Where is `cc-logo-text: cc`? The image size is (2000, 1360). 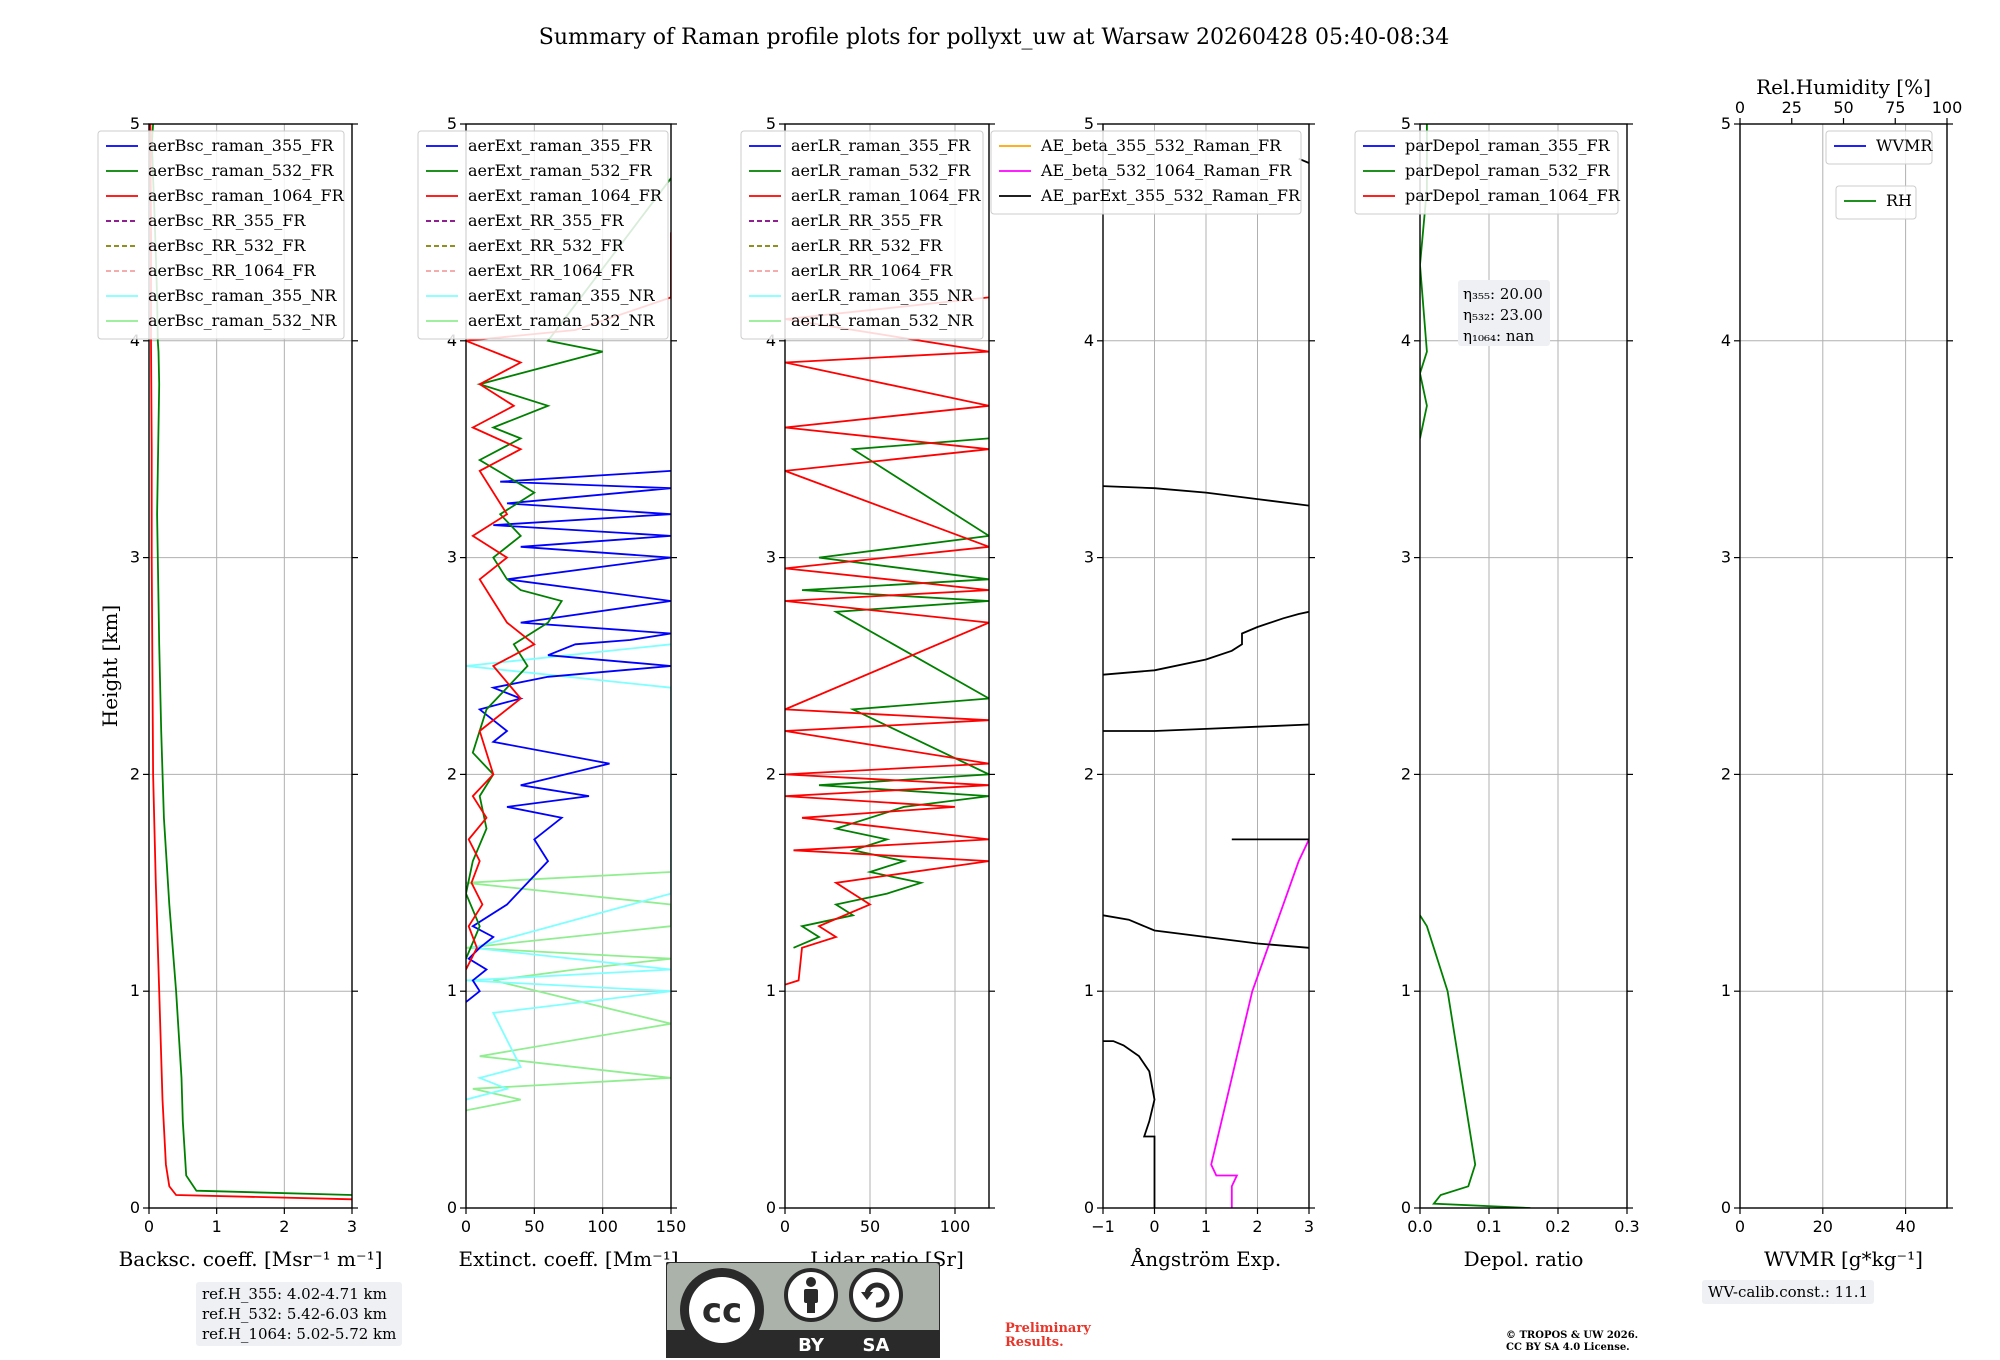 cc-logo-text: cc is located at coordinates (722, 1311).